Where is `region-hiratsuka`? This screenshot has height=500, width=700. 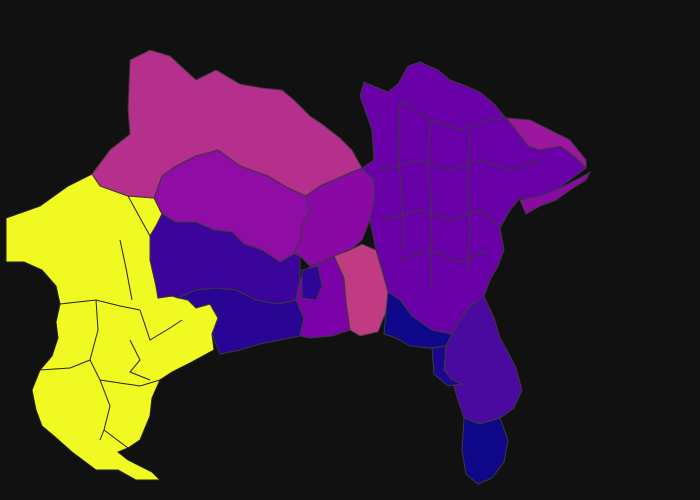 region-hiratsuka is located at coordinates (240, 321).